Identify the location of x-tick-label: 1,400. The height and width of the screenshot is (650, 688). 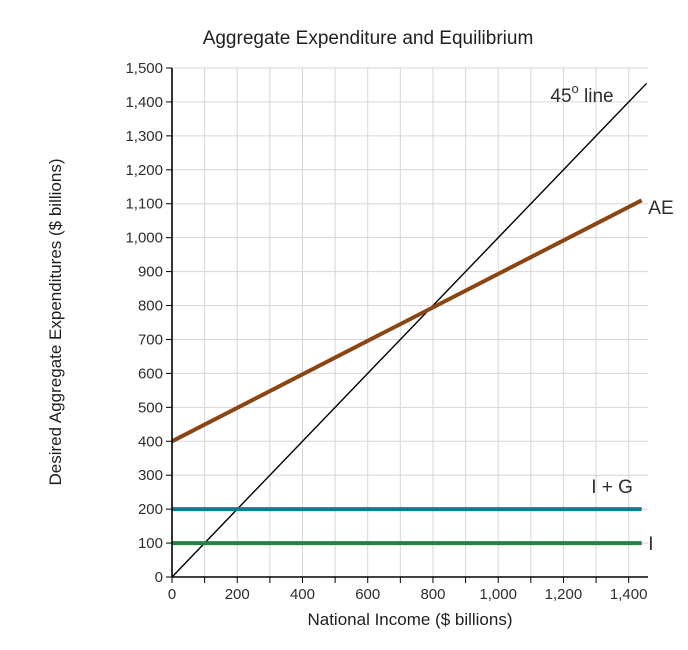
(629, 594).